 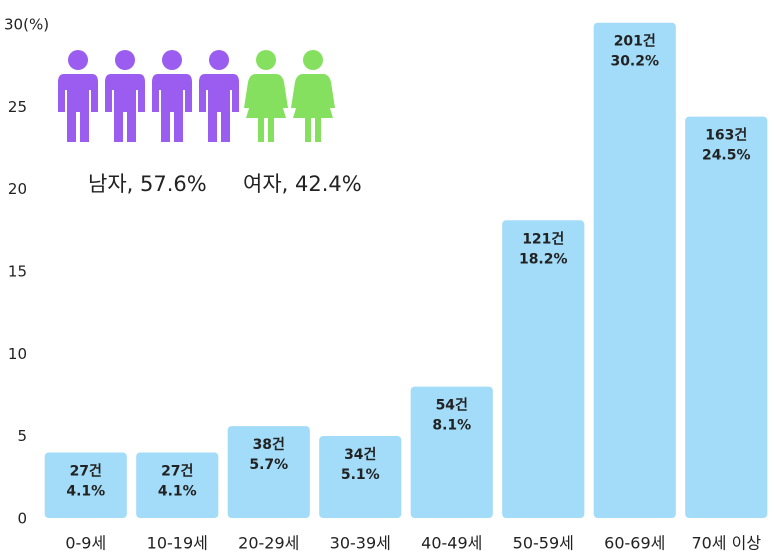 What do you see at coordinates (26, 25) in the screenshot?
I see `y-tick-label: 30(%)` at bounding box center [26, 25].